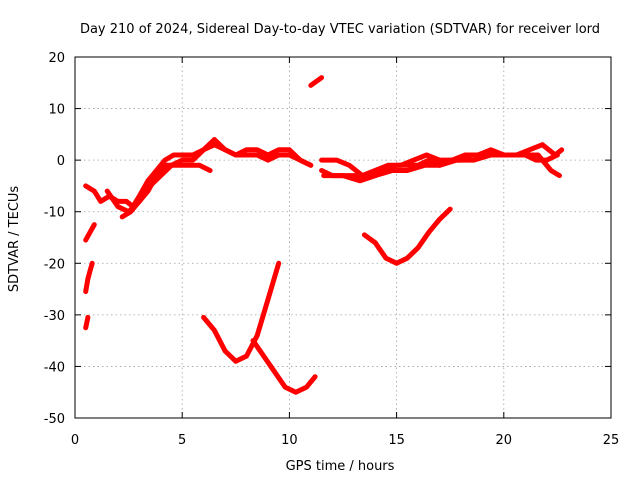  What do you see at coordinates (340, 466) in the screenshot?
I see `x-axis-title: GPS time / hours` at bounding box center [340, 466].